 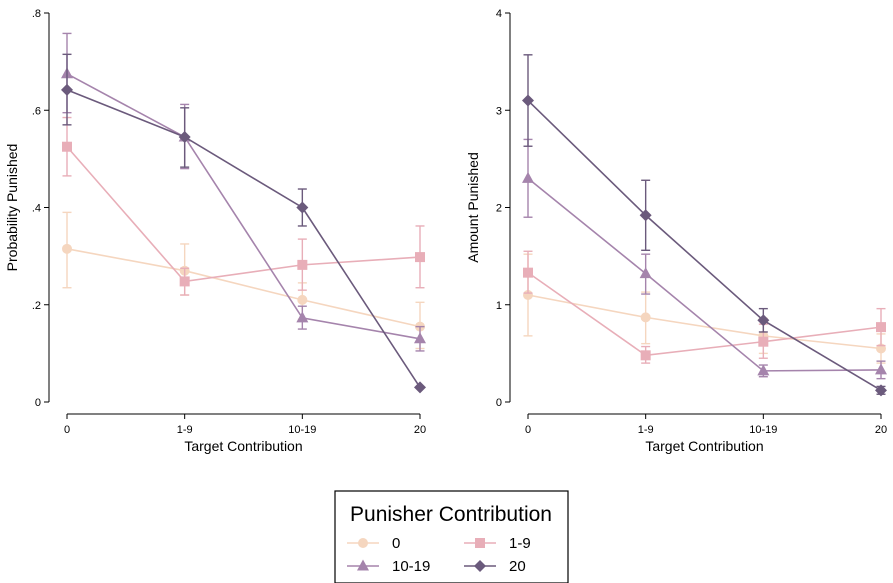 What do you see at coordinates (499, 14) in the screenshot?
I see `y-tick-label: 4` at bounding box center [499, 14].